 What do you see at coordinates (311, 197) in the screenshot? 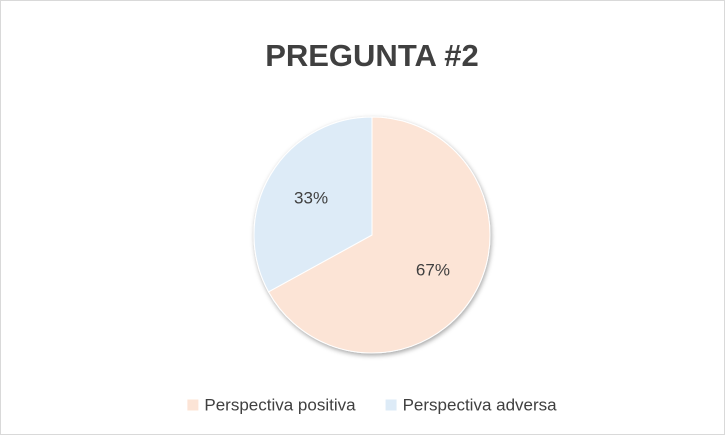
I see `data-label: 33%` at bounding box center [311, 197].